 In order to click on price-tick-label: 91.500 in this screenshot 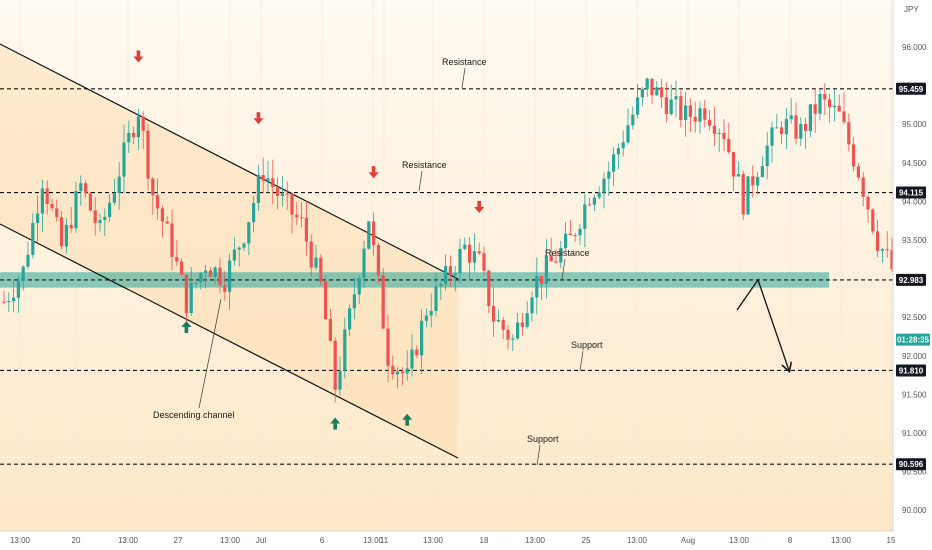, I will do `click(914, 394)`.